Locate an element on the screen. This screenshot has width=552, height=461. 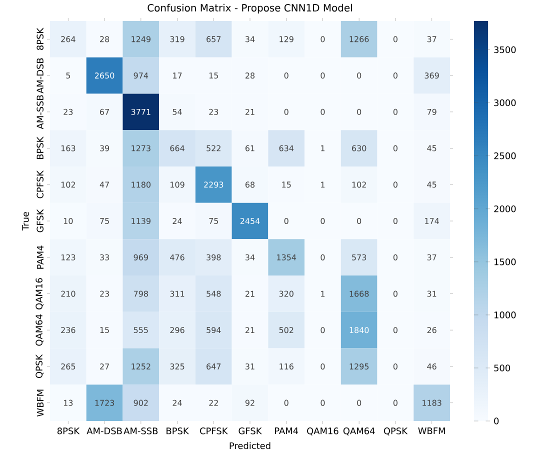
y-tick-label: QPSK is located at coordinates (40, 366).